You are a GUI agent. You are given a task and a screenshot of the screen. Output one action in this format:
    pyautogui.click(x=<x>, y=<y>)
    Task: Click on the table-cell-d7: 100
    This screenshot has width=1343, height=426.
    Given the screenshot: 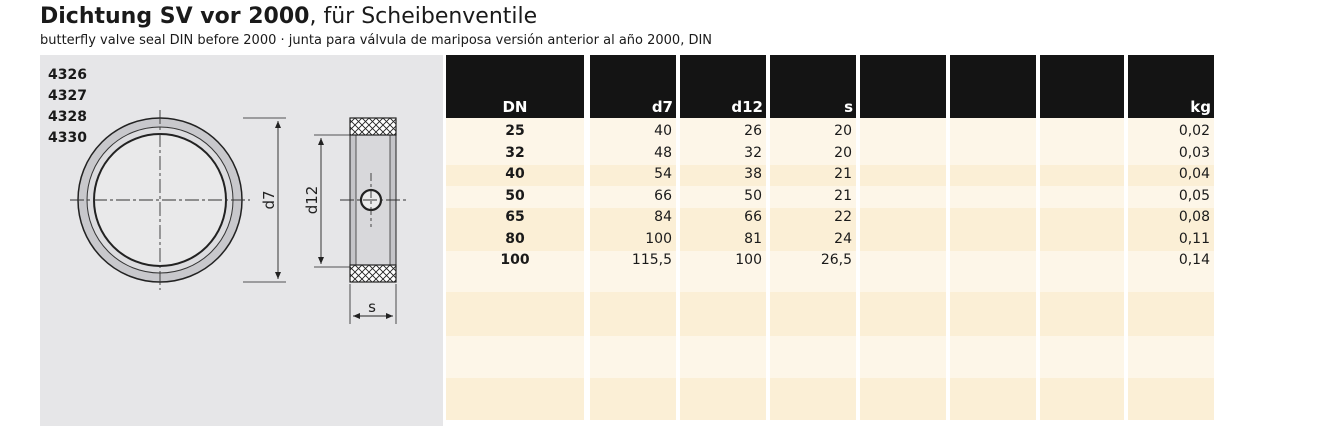 What is the action you would take?
    pyautogui.click(x=658, y=238)
    